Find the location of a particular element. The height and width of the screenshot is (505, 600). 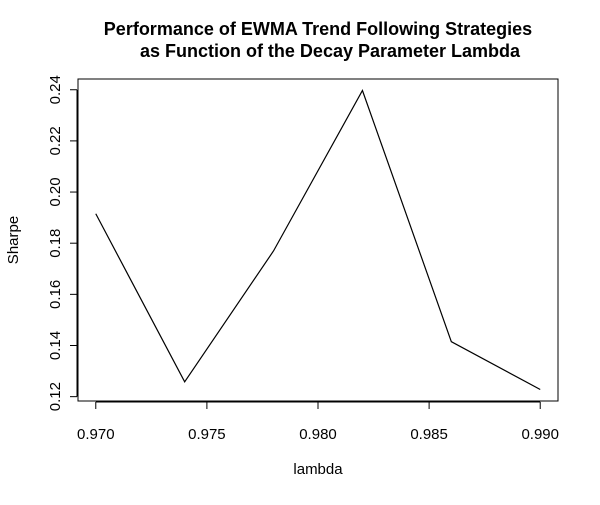

x-tick-label: 0.970 is located at coordinates (96, 434).